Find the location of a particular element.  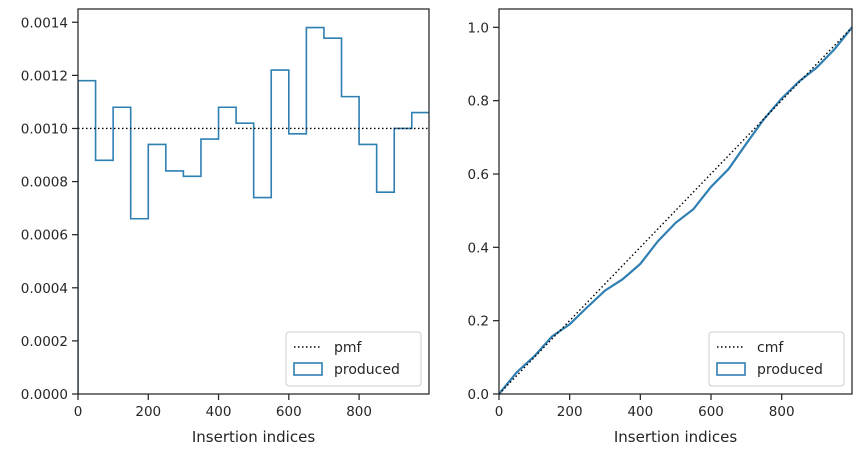

legend-cmf-label: cmf is located at coordinates (770, 348).